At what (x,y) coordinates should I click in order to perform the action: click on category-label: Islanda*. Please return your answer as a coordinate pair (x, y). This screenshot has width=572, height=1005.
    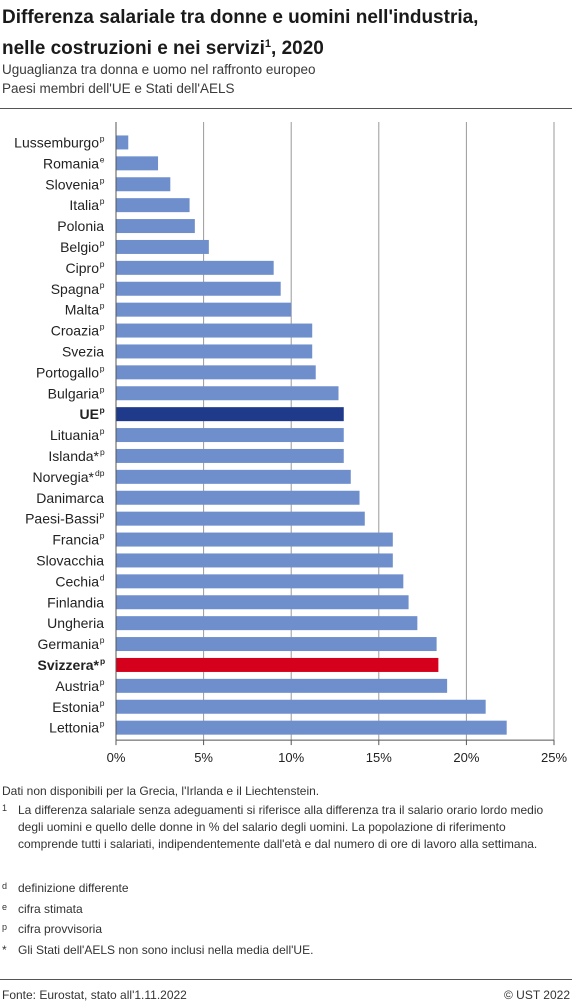
    Looking at the image, I should click on (73, 456).